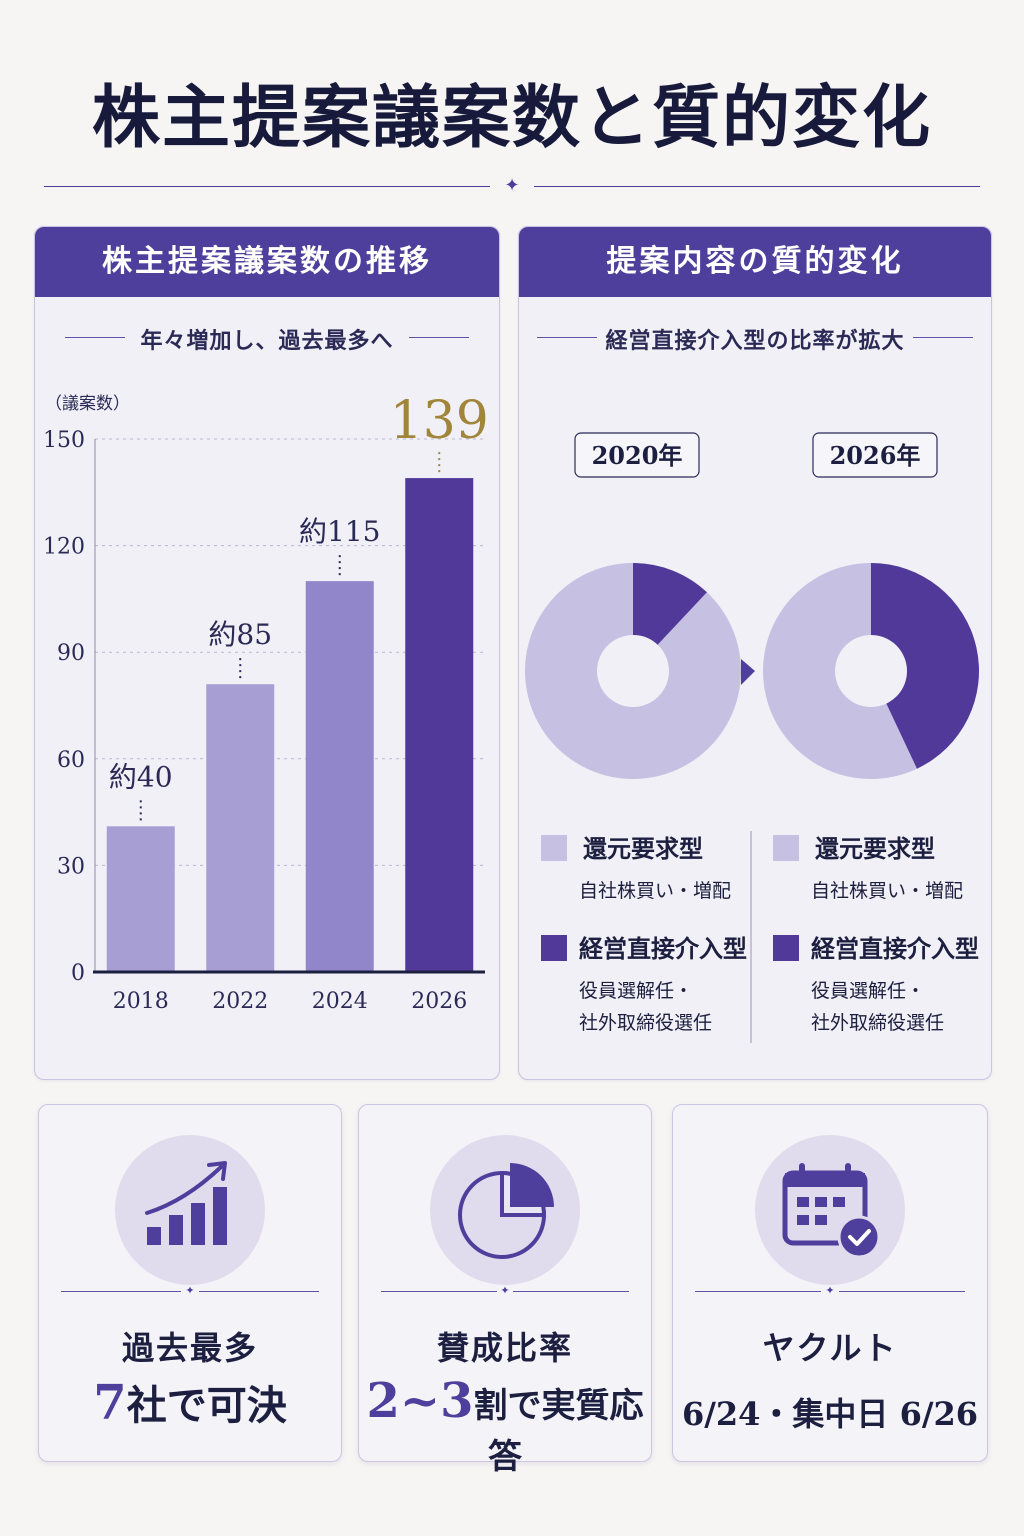  I want to click on year-label: 2020年, so click(637, 455).